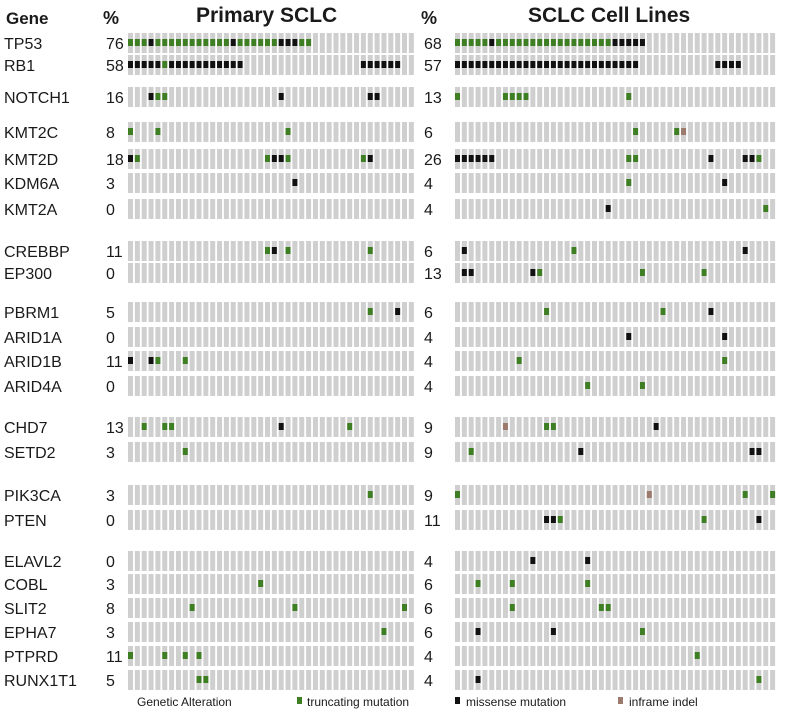 The image size is (800, 716). What do you see at coordinates (428, 633) in the screenshot?
I see `pct-right: 6` at bounding box center [428, 633].